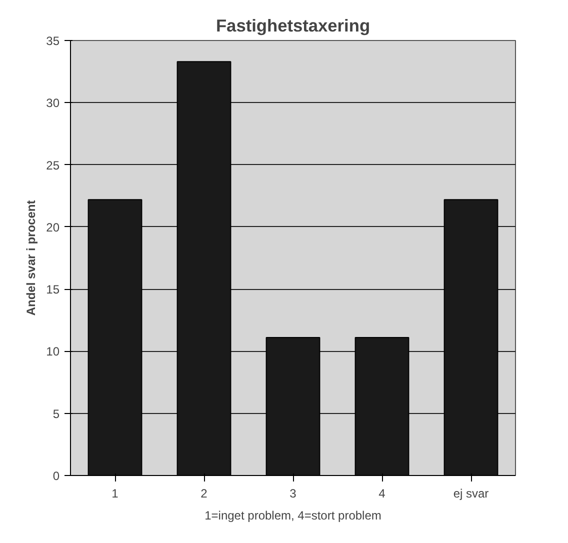 The height and width of the screenshot is (543, 568). What do you see at coordinates (204, 493) in the screenshot?
I see `x-tick-label: 2` at bounding box center [204, 493].